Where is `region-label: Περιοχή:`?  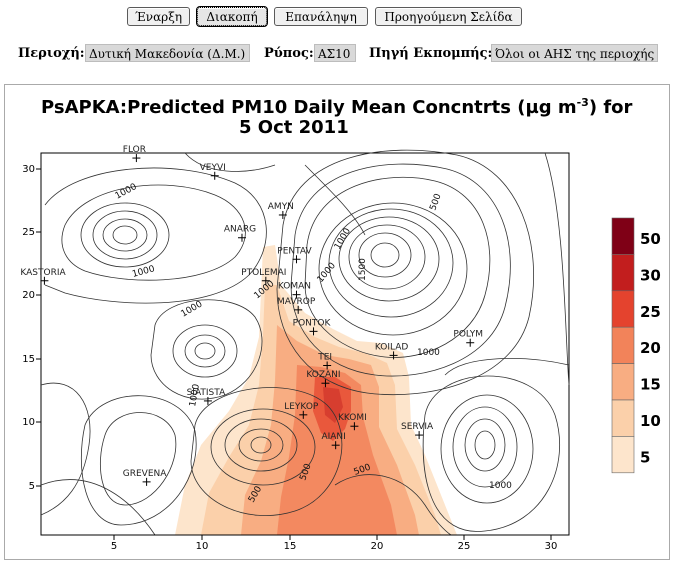
region-label: Περιοχή: is located at coordinates (51, 53).